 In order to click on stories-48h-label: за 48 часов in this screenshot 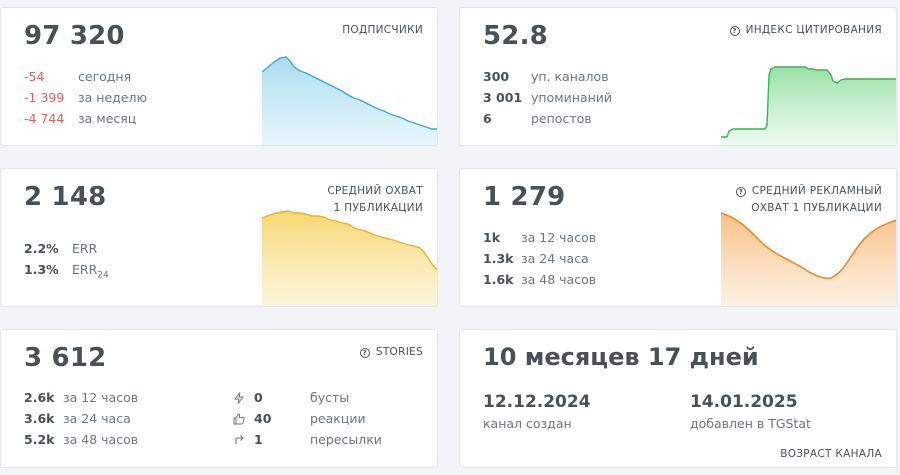, I will do `click(101, 439)`.